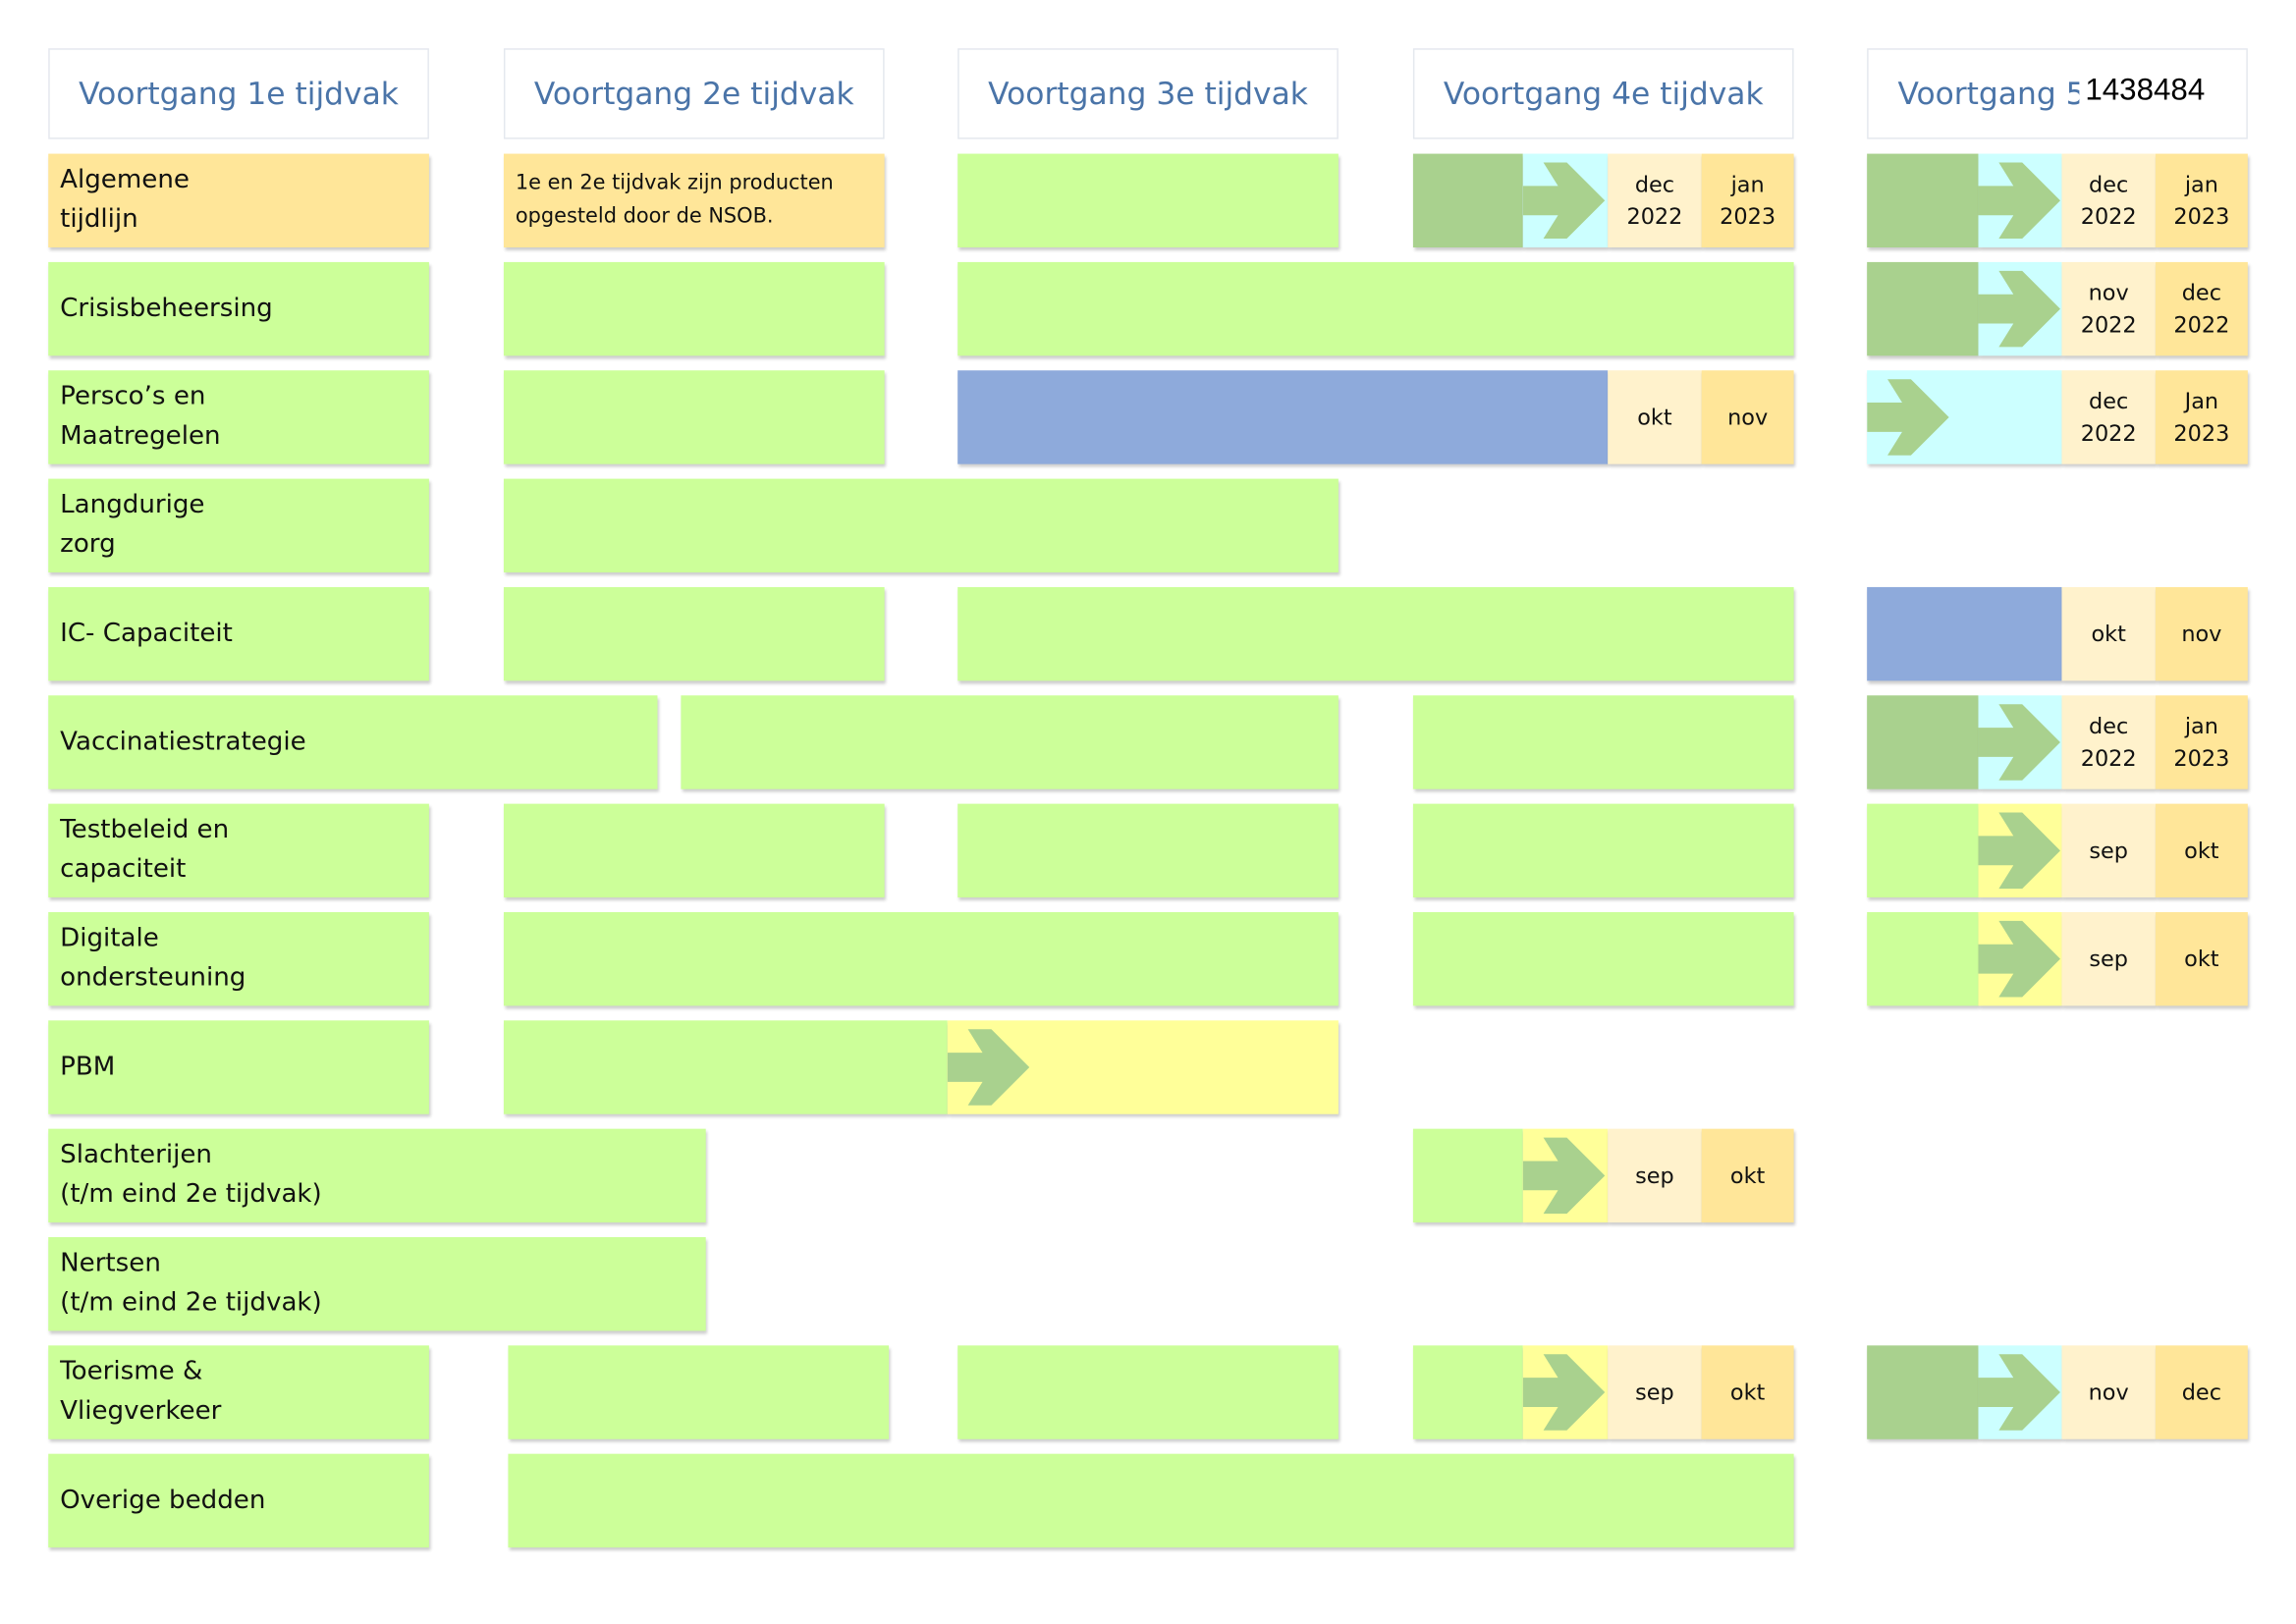 The height and width of the screenshot is (1624, 2296). What do you see at coordinates (1603, 93) in the screenshot?
I see `column-header: Voortgang 4e tijdvak` at bounding box center [1603, 93].